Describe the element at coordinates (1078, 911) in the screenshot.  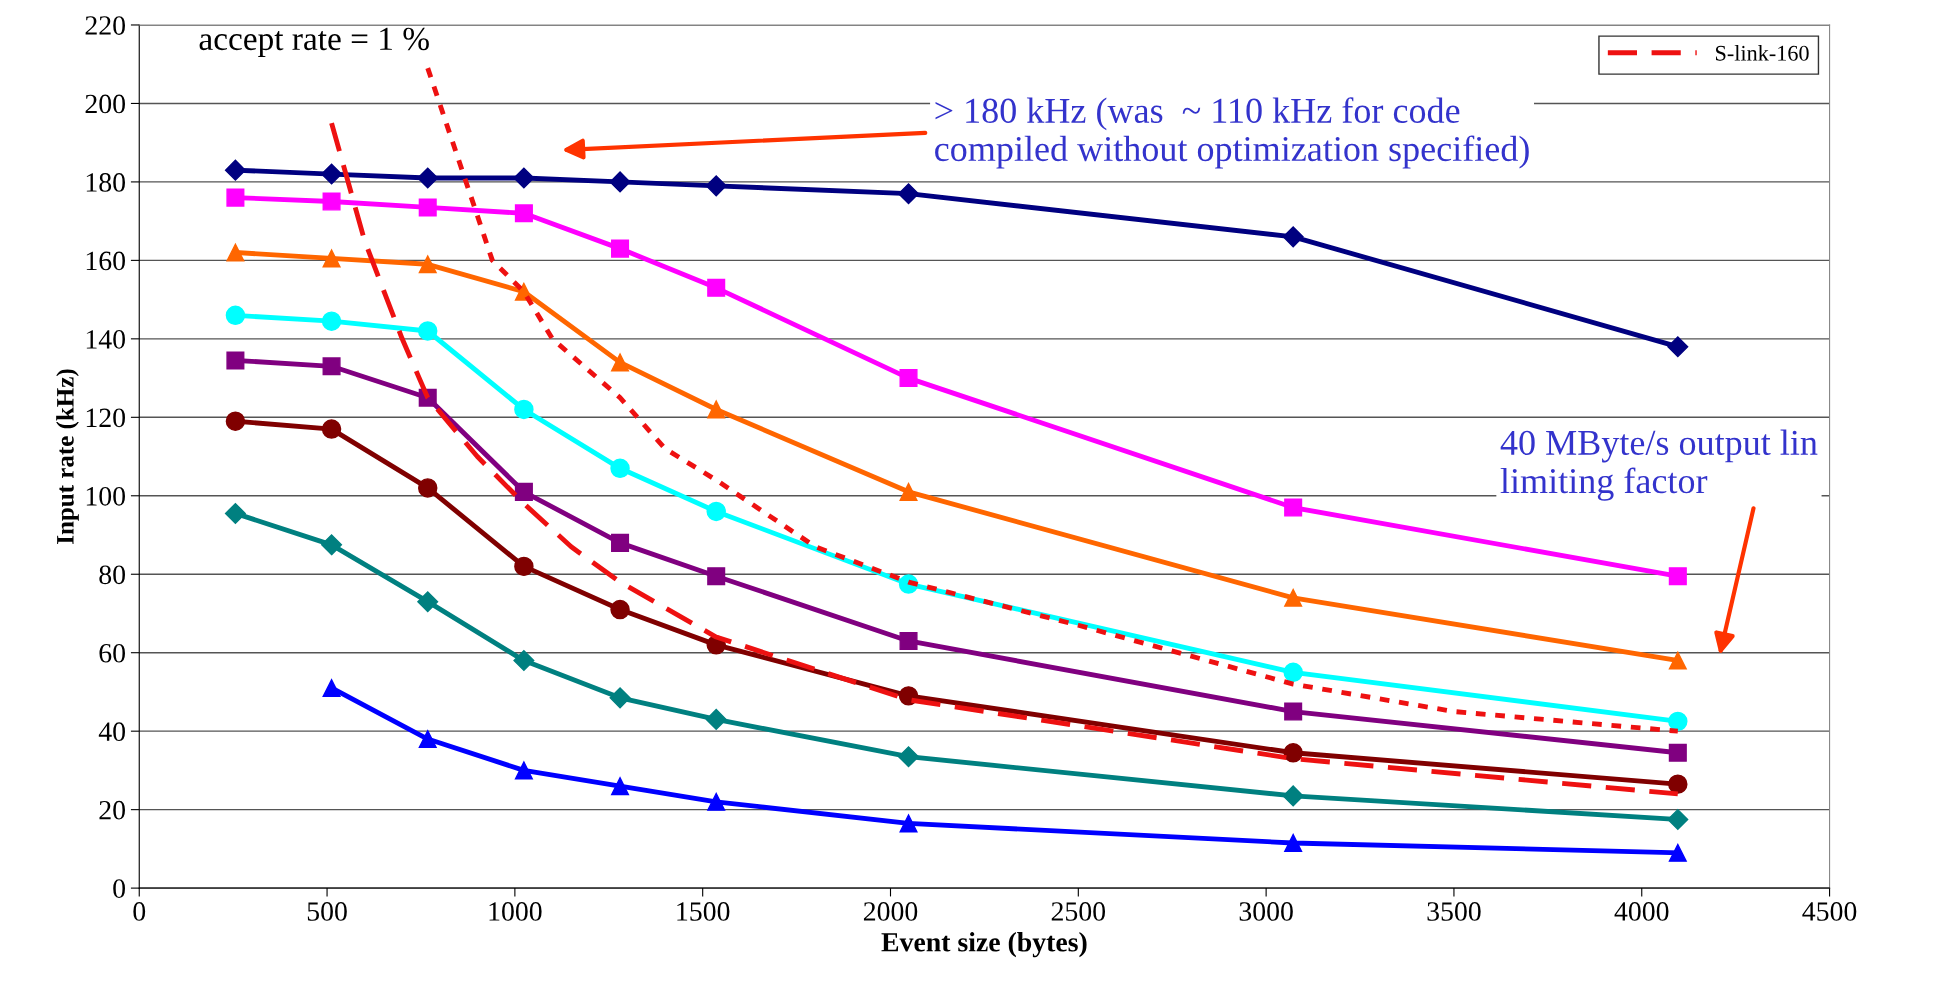
I see `x-tick-label: 2500` at that location.